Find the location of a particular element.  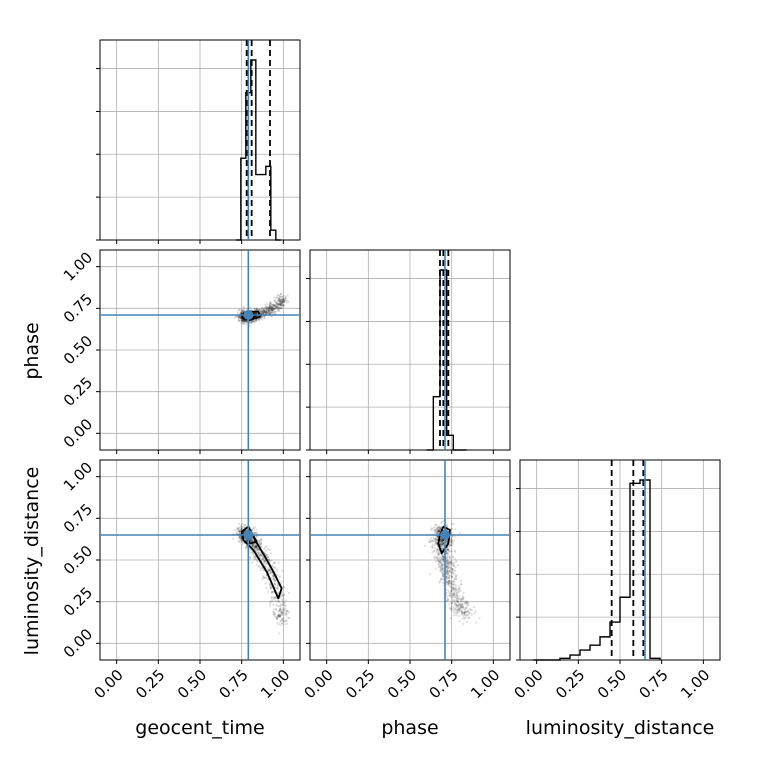

scatter-panel-luminosity-distance-vs-phase: 0.00 0.25 0.50 0.75 1.00 is located at coordinates (405, 580).